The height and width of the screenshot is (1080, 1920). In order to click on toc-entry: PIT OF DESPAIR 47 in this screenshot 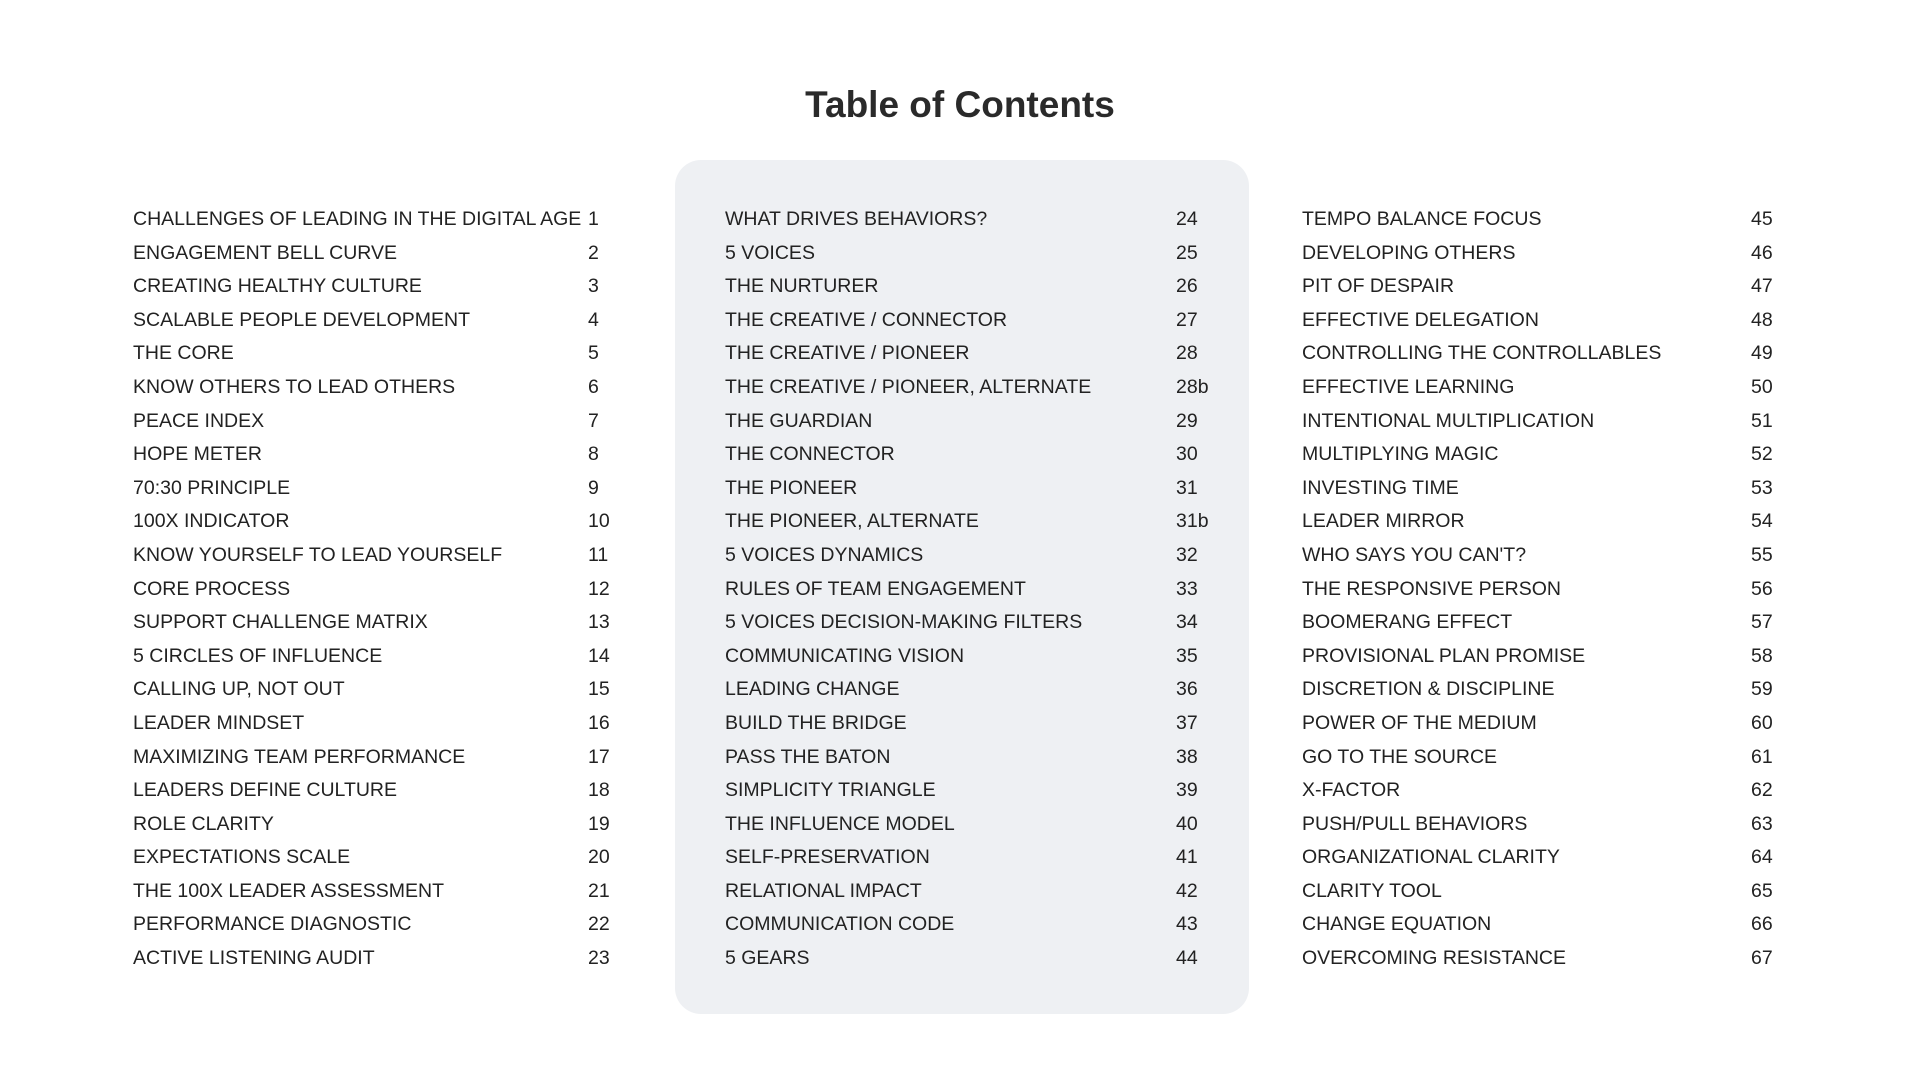, I will do `click(1542, 289)`.